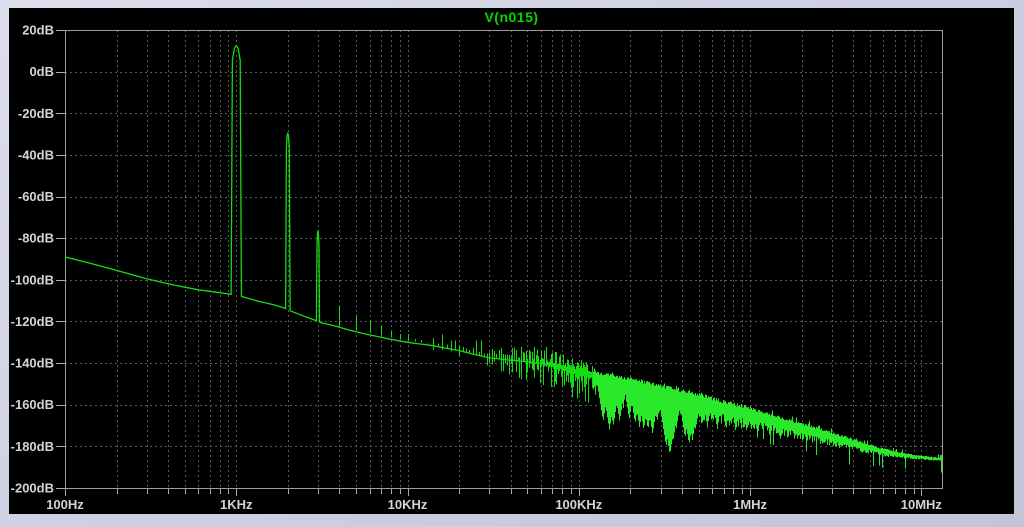 The image size is (1024, 527). I want to click on y-axis-tick-label: -160dB, so click(32, 404).